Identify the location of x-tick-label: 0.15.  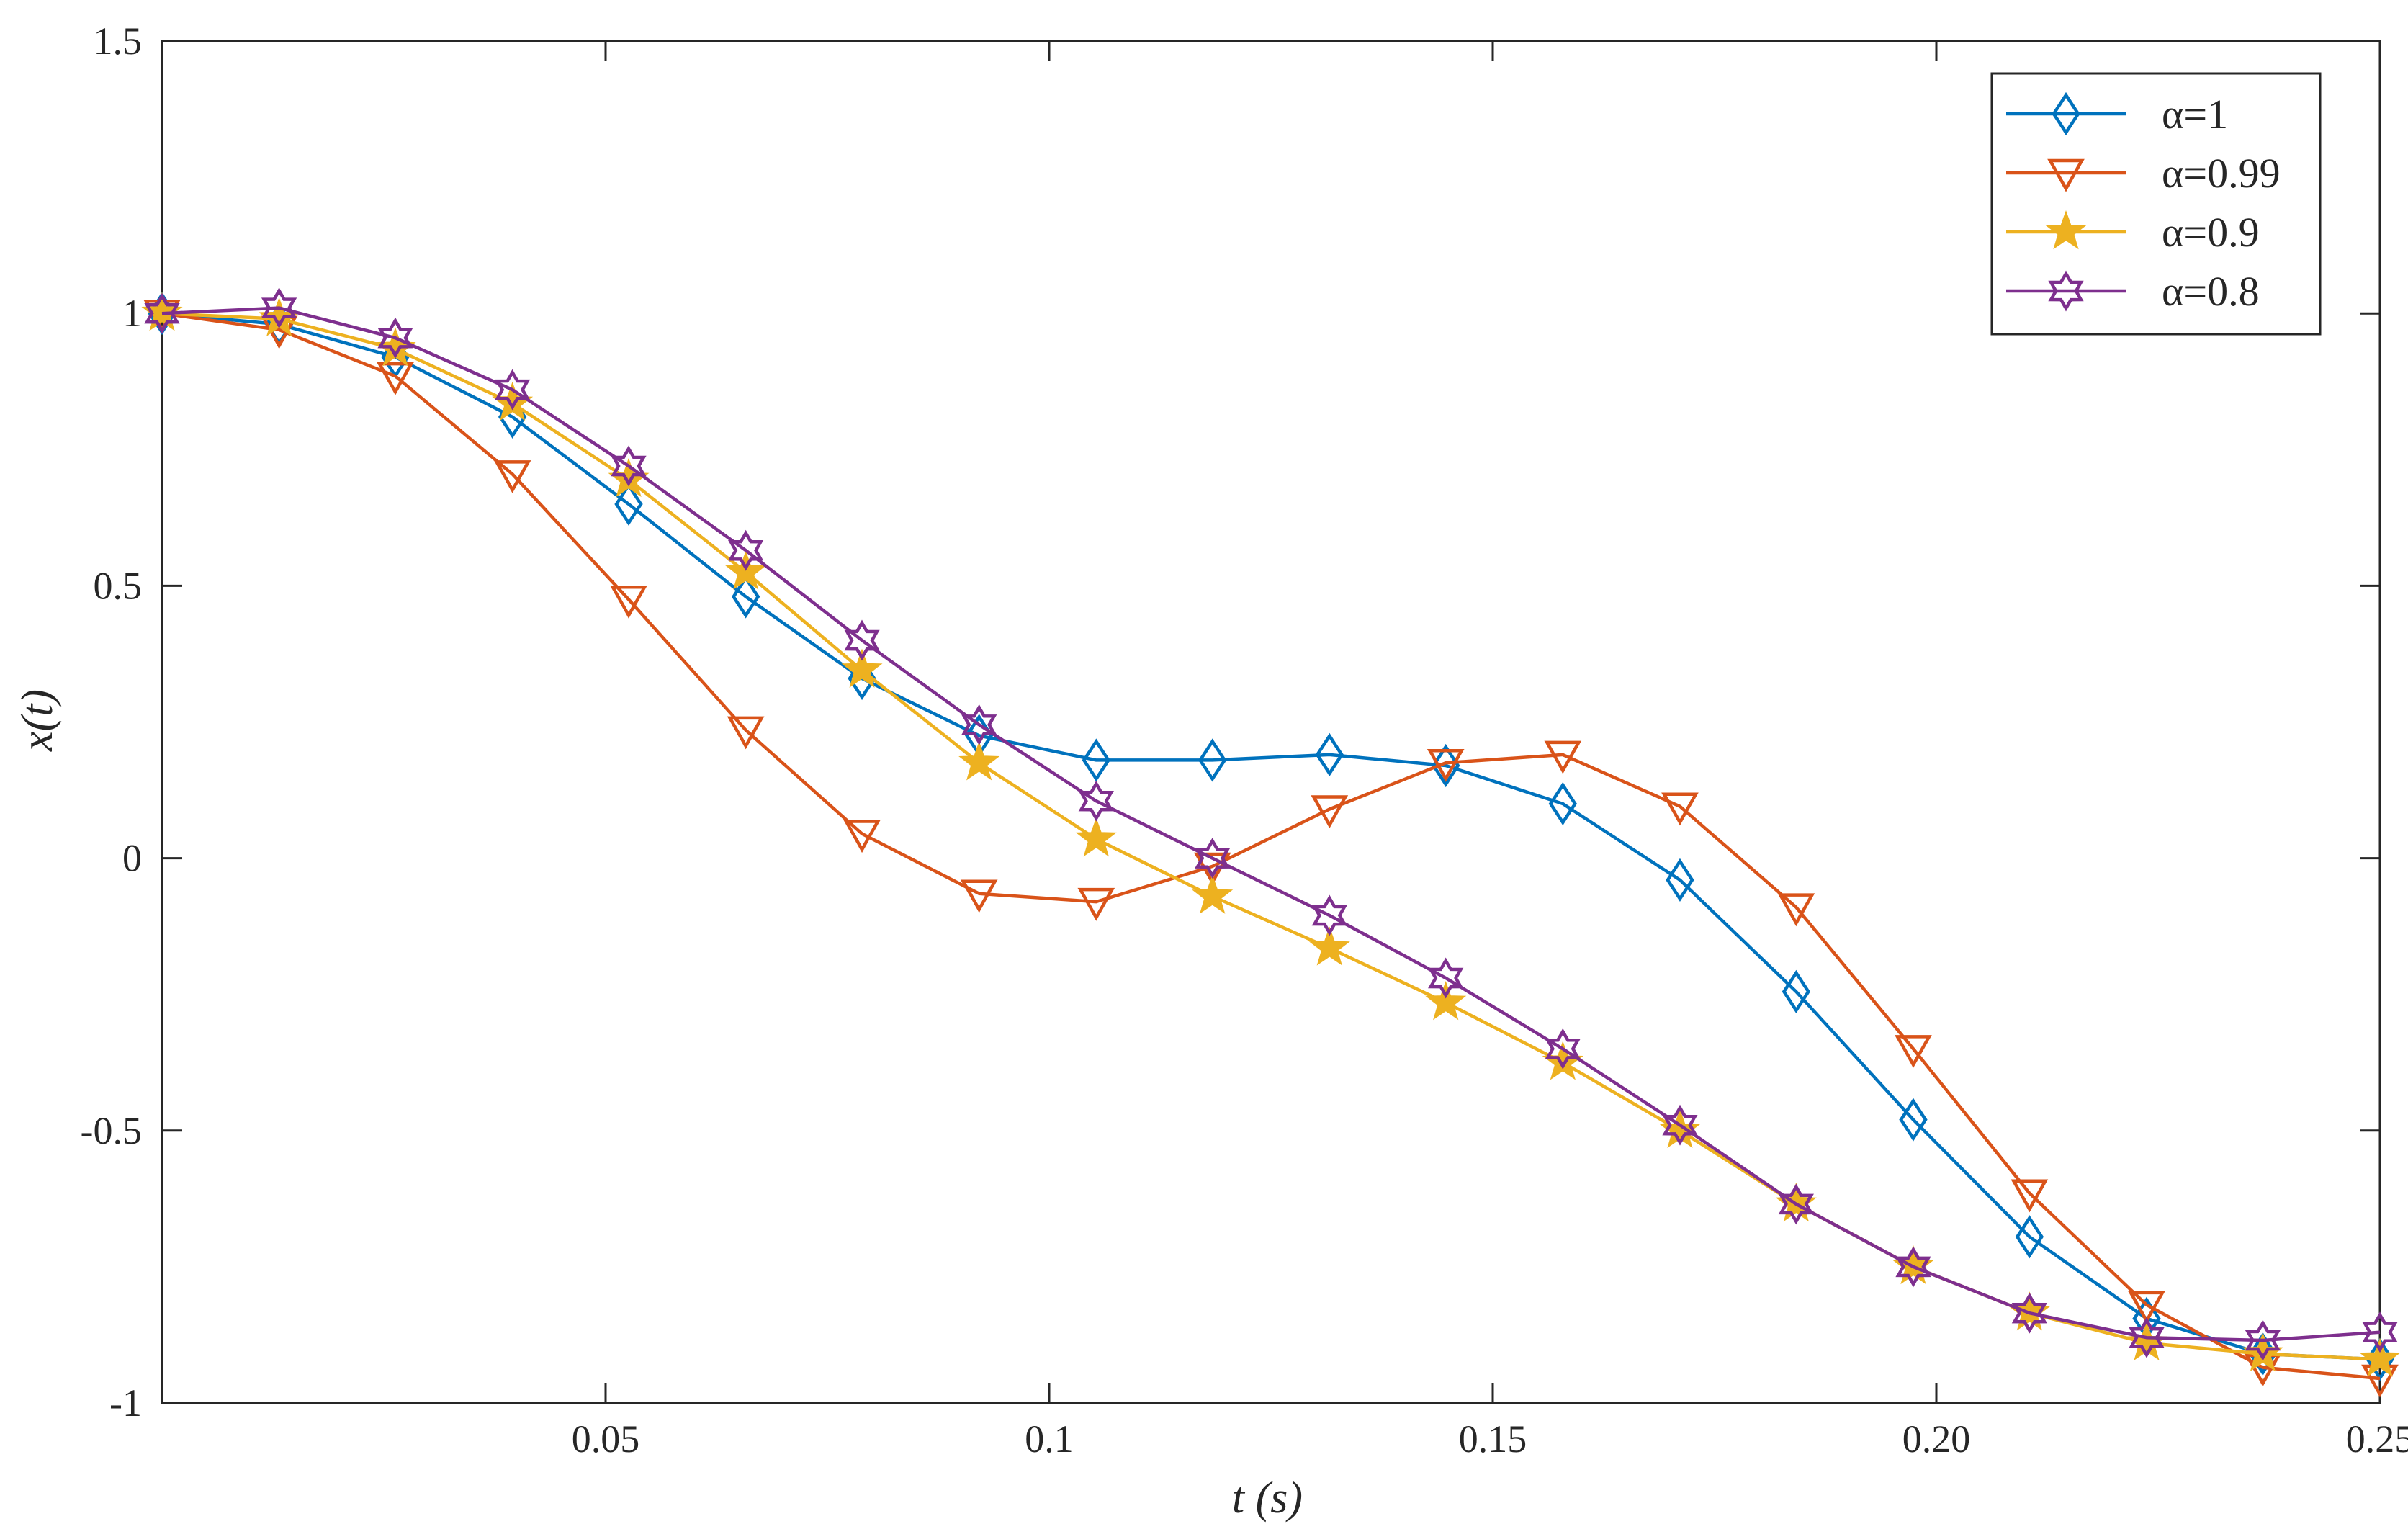
(1493, 1439).